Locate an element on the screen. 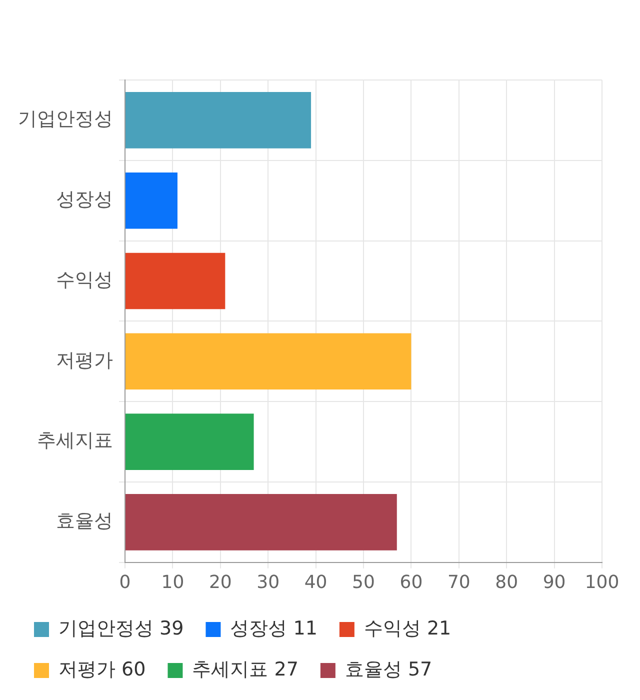 The image size is (640, 700). x-tick-label: 80 is located at coordinates (506, 582).